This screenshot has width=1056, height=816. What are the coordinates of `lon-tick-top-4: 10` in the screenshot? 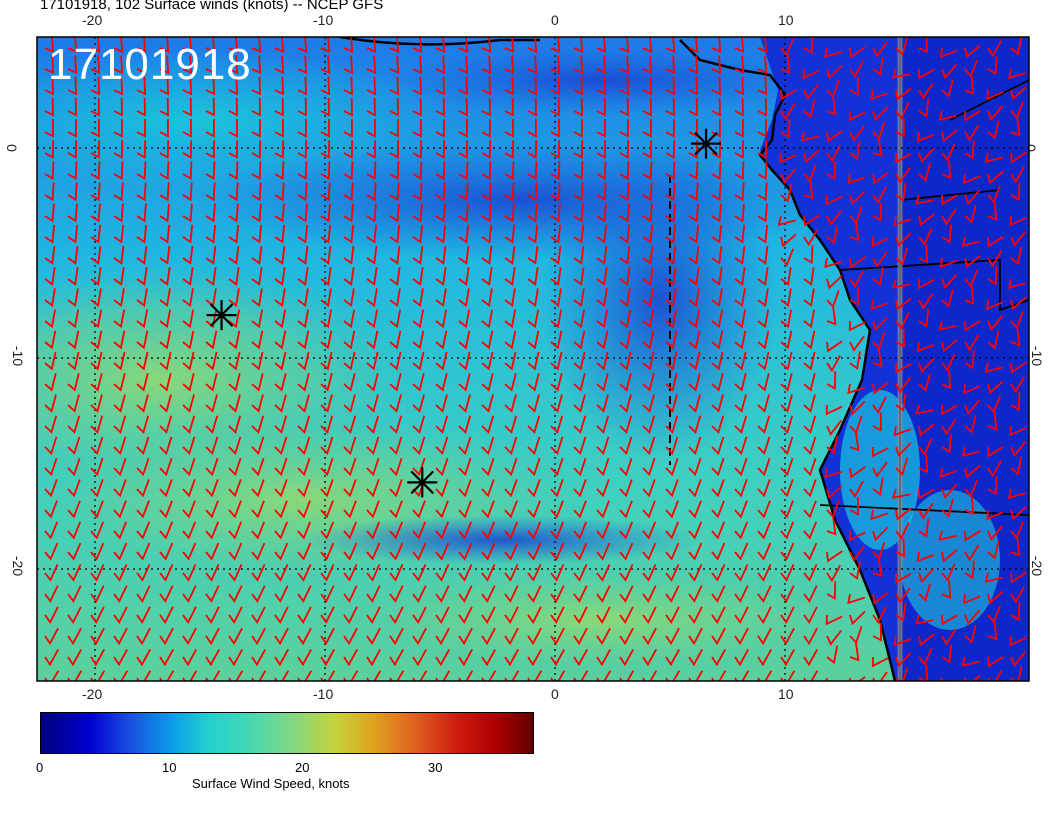 It's located at (786, 20).